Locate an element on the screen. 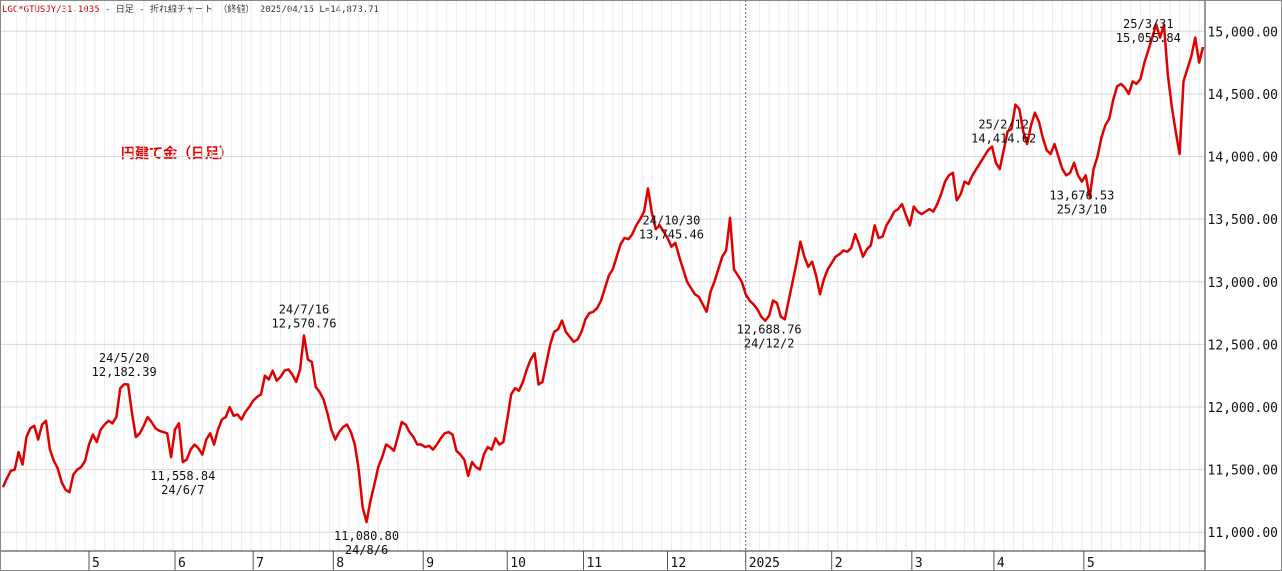 The height and width of the screenshot is (571, 1282). x-tick-label: 11 is located at coordinates (594, 563).